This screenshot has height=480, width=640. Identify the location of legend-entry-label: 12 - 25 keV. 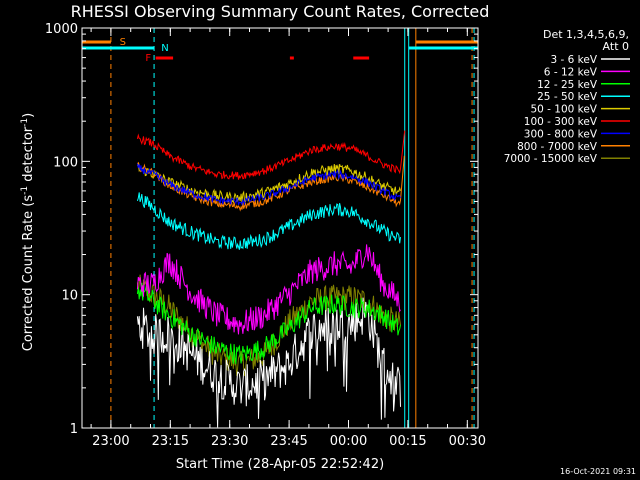
(567, 85).